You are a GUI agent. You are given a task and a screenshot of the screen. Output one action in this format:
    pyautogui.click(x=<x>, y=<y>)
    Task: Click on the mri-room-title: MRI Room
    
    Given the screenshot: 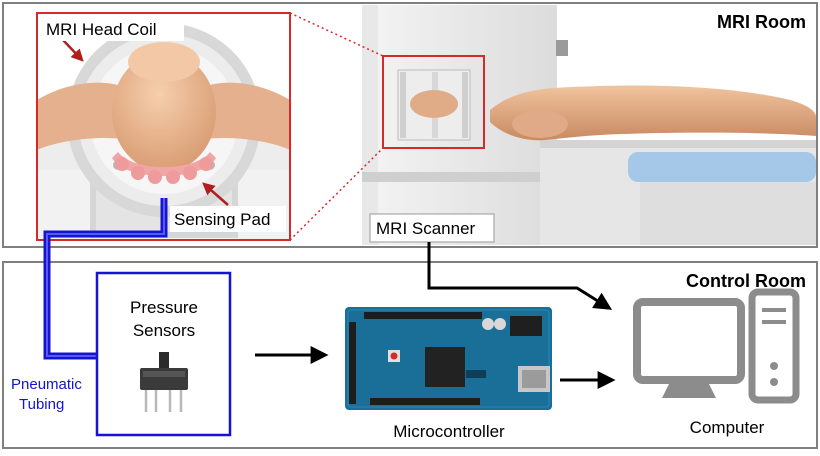 What is the action you would take?
    pyautogui.click(x=761, y=22)
    